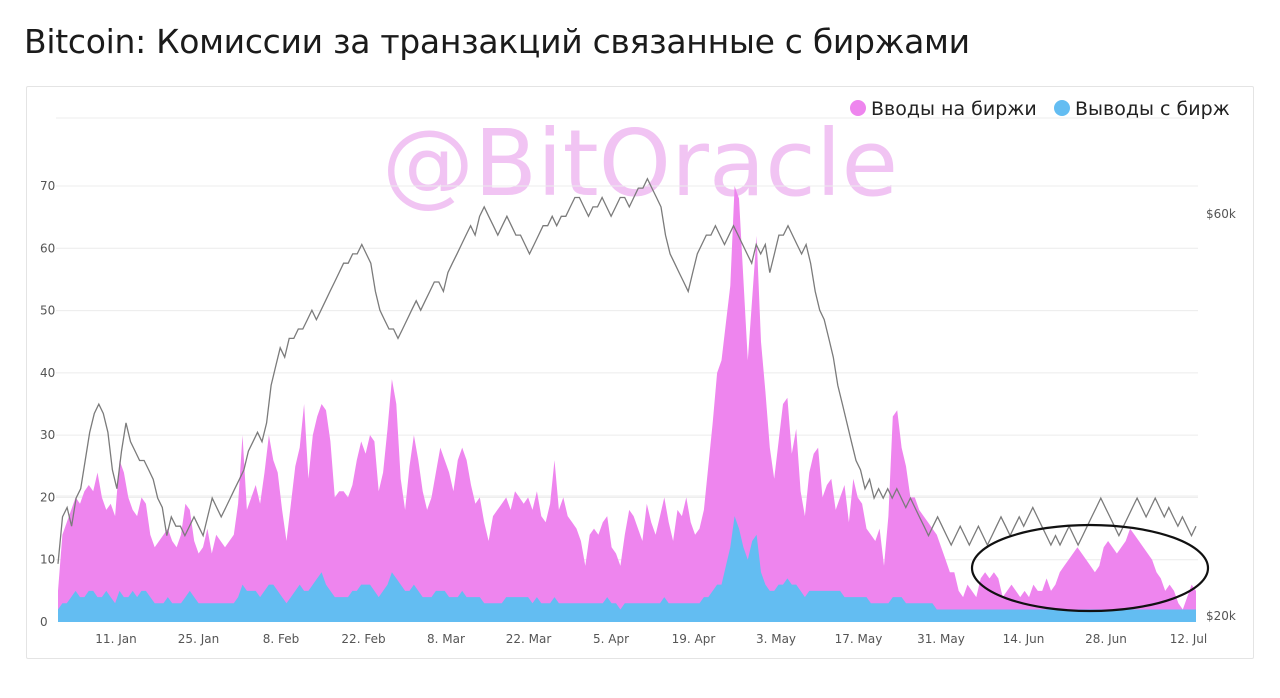  What do you see at coordinates (47, 435) in the screenshot?
I see `y-tick-label: 30` at bounding box center [47, 435].